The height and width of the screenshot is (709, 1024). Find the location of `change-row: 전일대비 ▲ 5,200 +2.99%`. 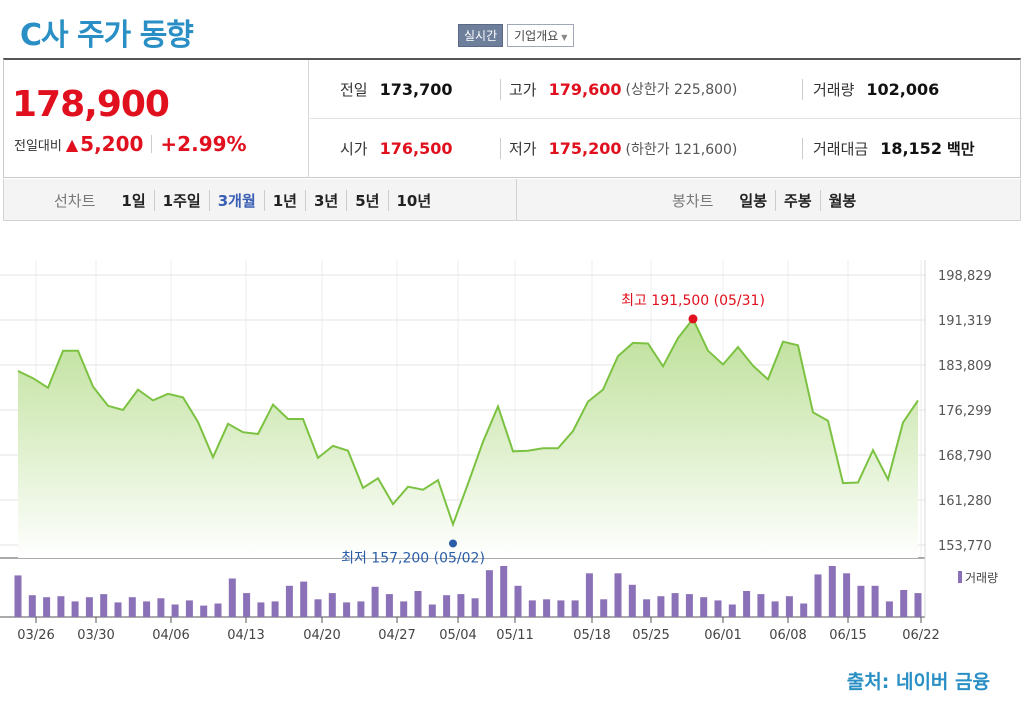

change-row: 전일대비 ▲ 5,200 +2.99% is located at coordinates (130, 144).